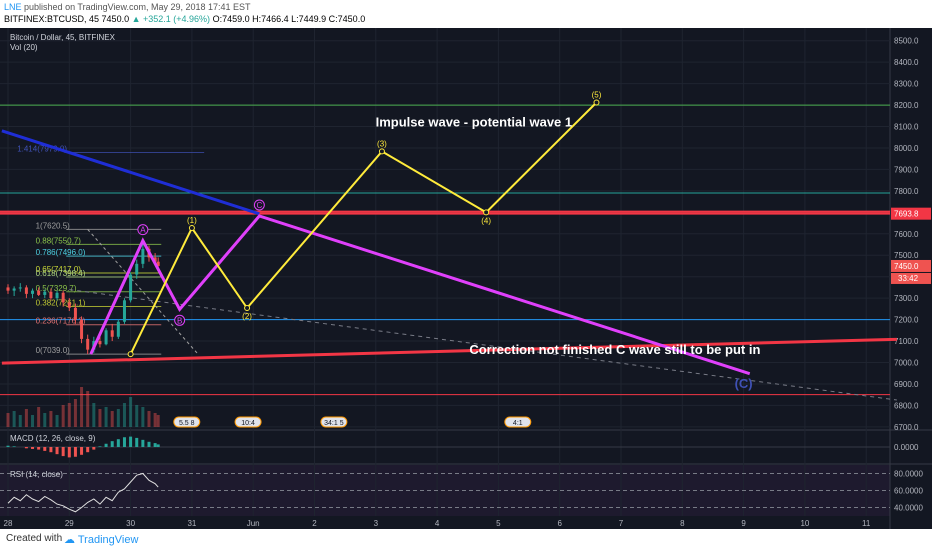 The image size is (932, 550). I want to click on author-link: LNE, so click(13, 7).